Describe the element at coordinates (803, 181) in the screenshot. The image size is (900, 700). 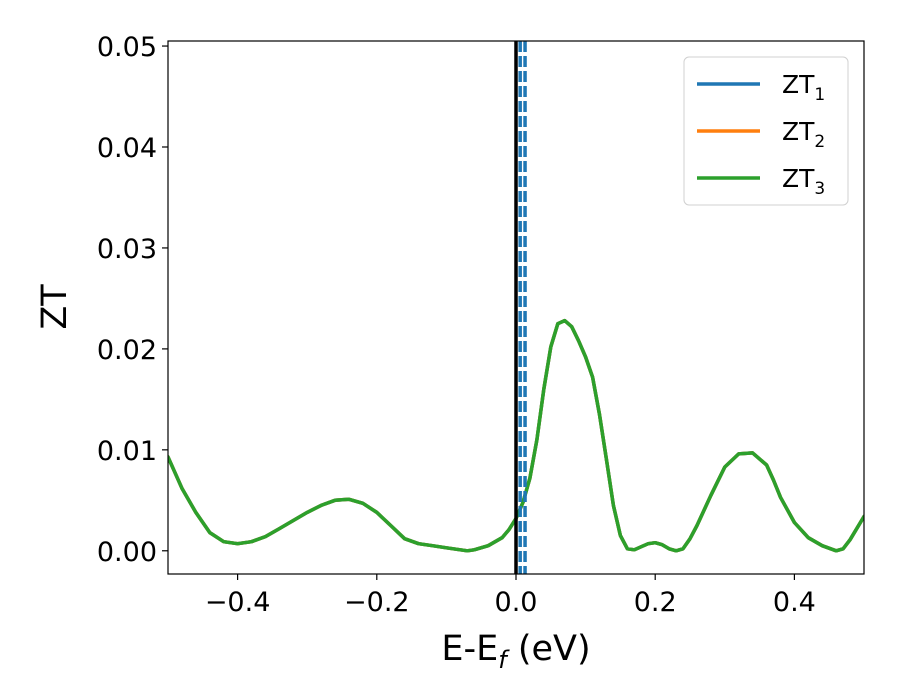
I see `legend-label-zt3: ZT3` at that location.